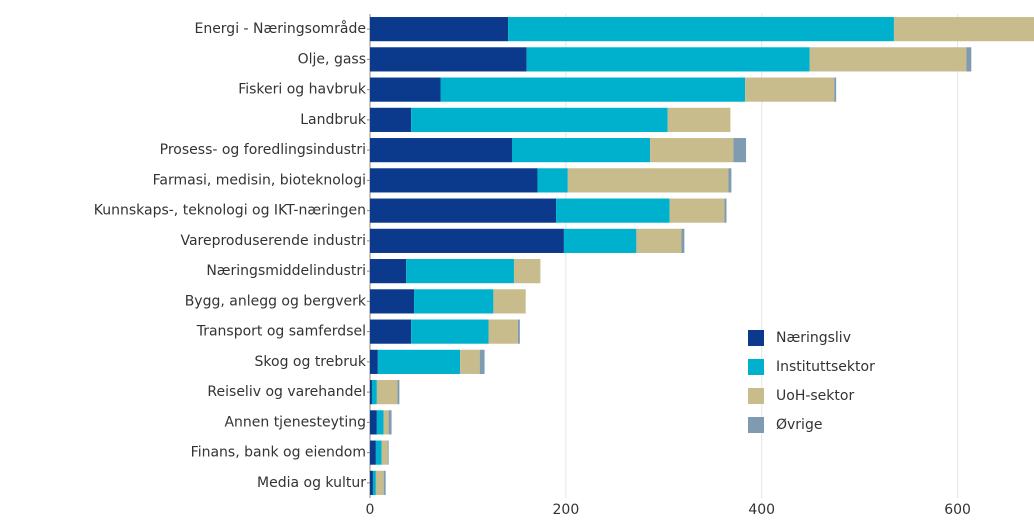  Describe the element at coordinates (230, 211) in the screenshot. I see `y-tick-label: Kunnskaps-, teknologi og IKT-næringen` at that location.